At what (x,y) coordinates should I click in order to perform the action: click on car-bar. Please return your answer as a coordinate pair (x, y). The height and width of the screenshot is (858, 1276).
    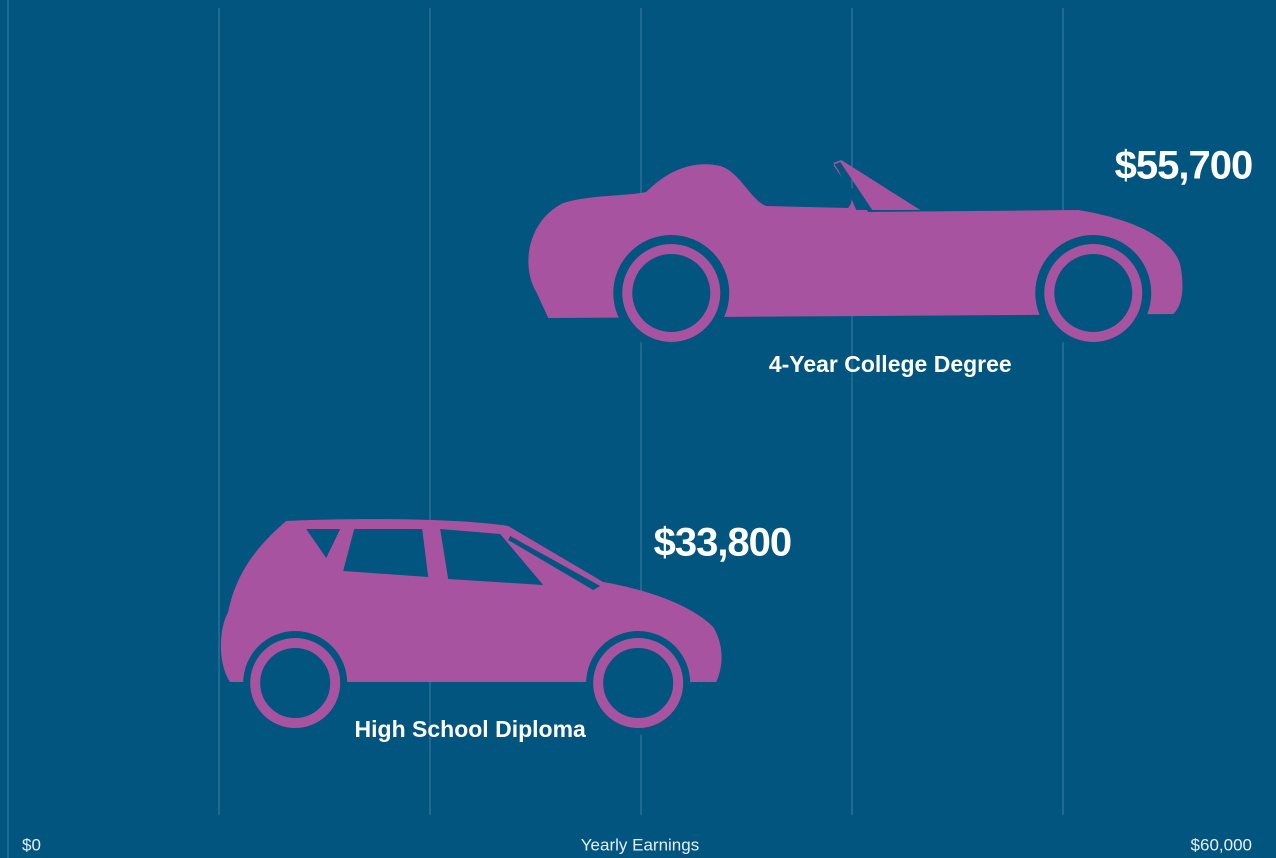
    Looking at the image, I should click on (471, 600).